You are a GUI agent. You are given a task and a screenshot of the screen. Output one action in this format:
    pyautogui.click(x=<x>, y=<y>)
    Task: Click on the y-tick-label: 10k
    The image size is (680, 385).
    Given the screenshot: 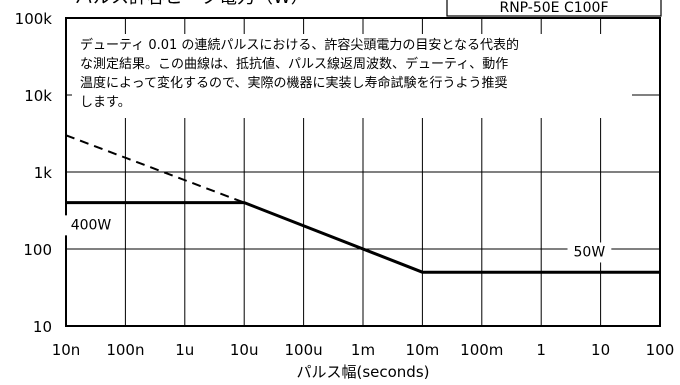 What is the action you would take?
    pyautogui.click(x=38, y=96)
    